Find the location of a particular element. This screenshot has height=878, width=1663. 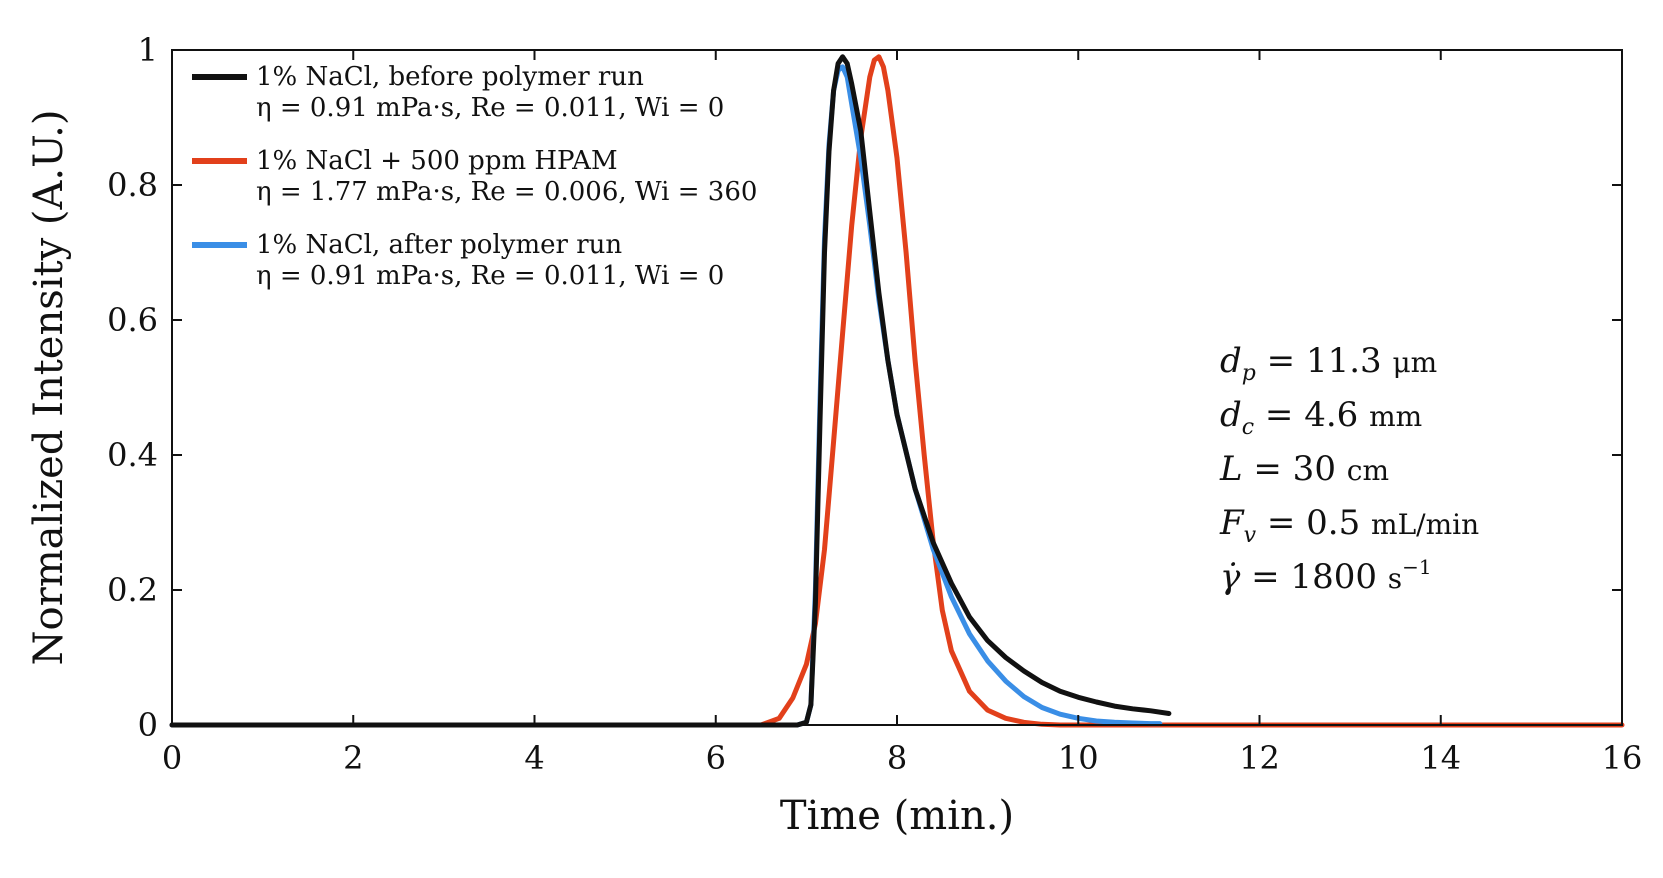

annotation-line: γ̇ = 1800 s−1 is located at coordinates (1326, 576).